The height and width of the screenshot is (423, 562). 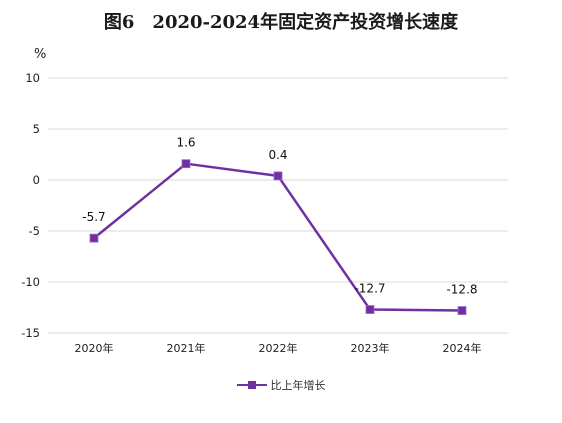 I want to click on y-tick-label: 0, so click(x=36, y=180).